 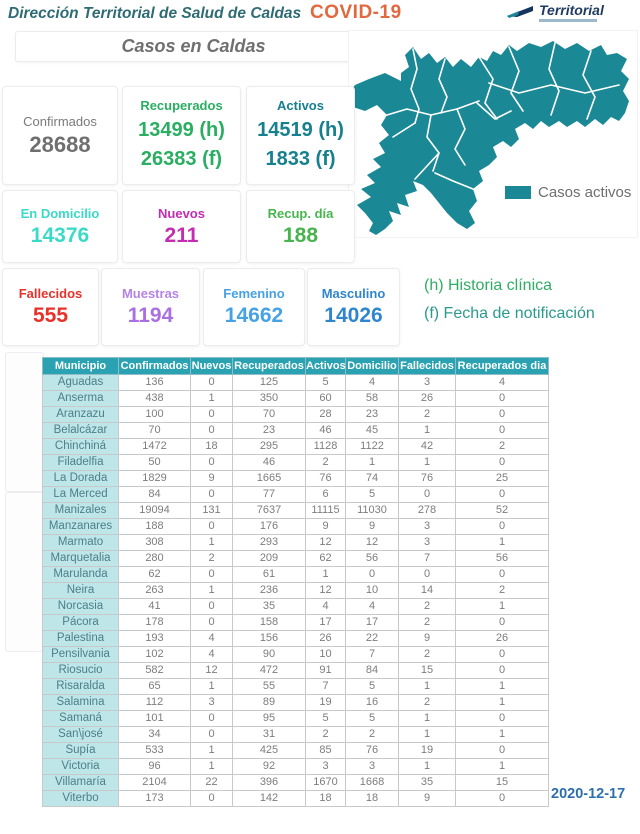 What do you see at coordinates (372, 398) in the screenshot?
I see `value-cell: 58` at bounding box center [372, 398].